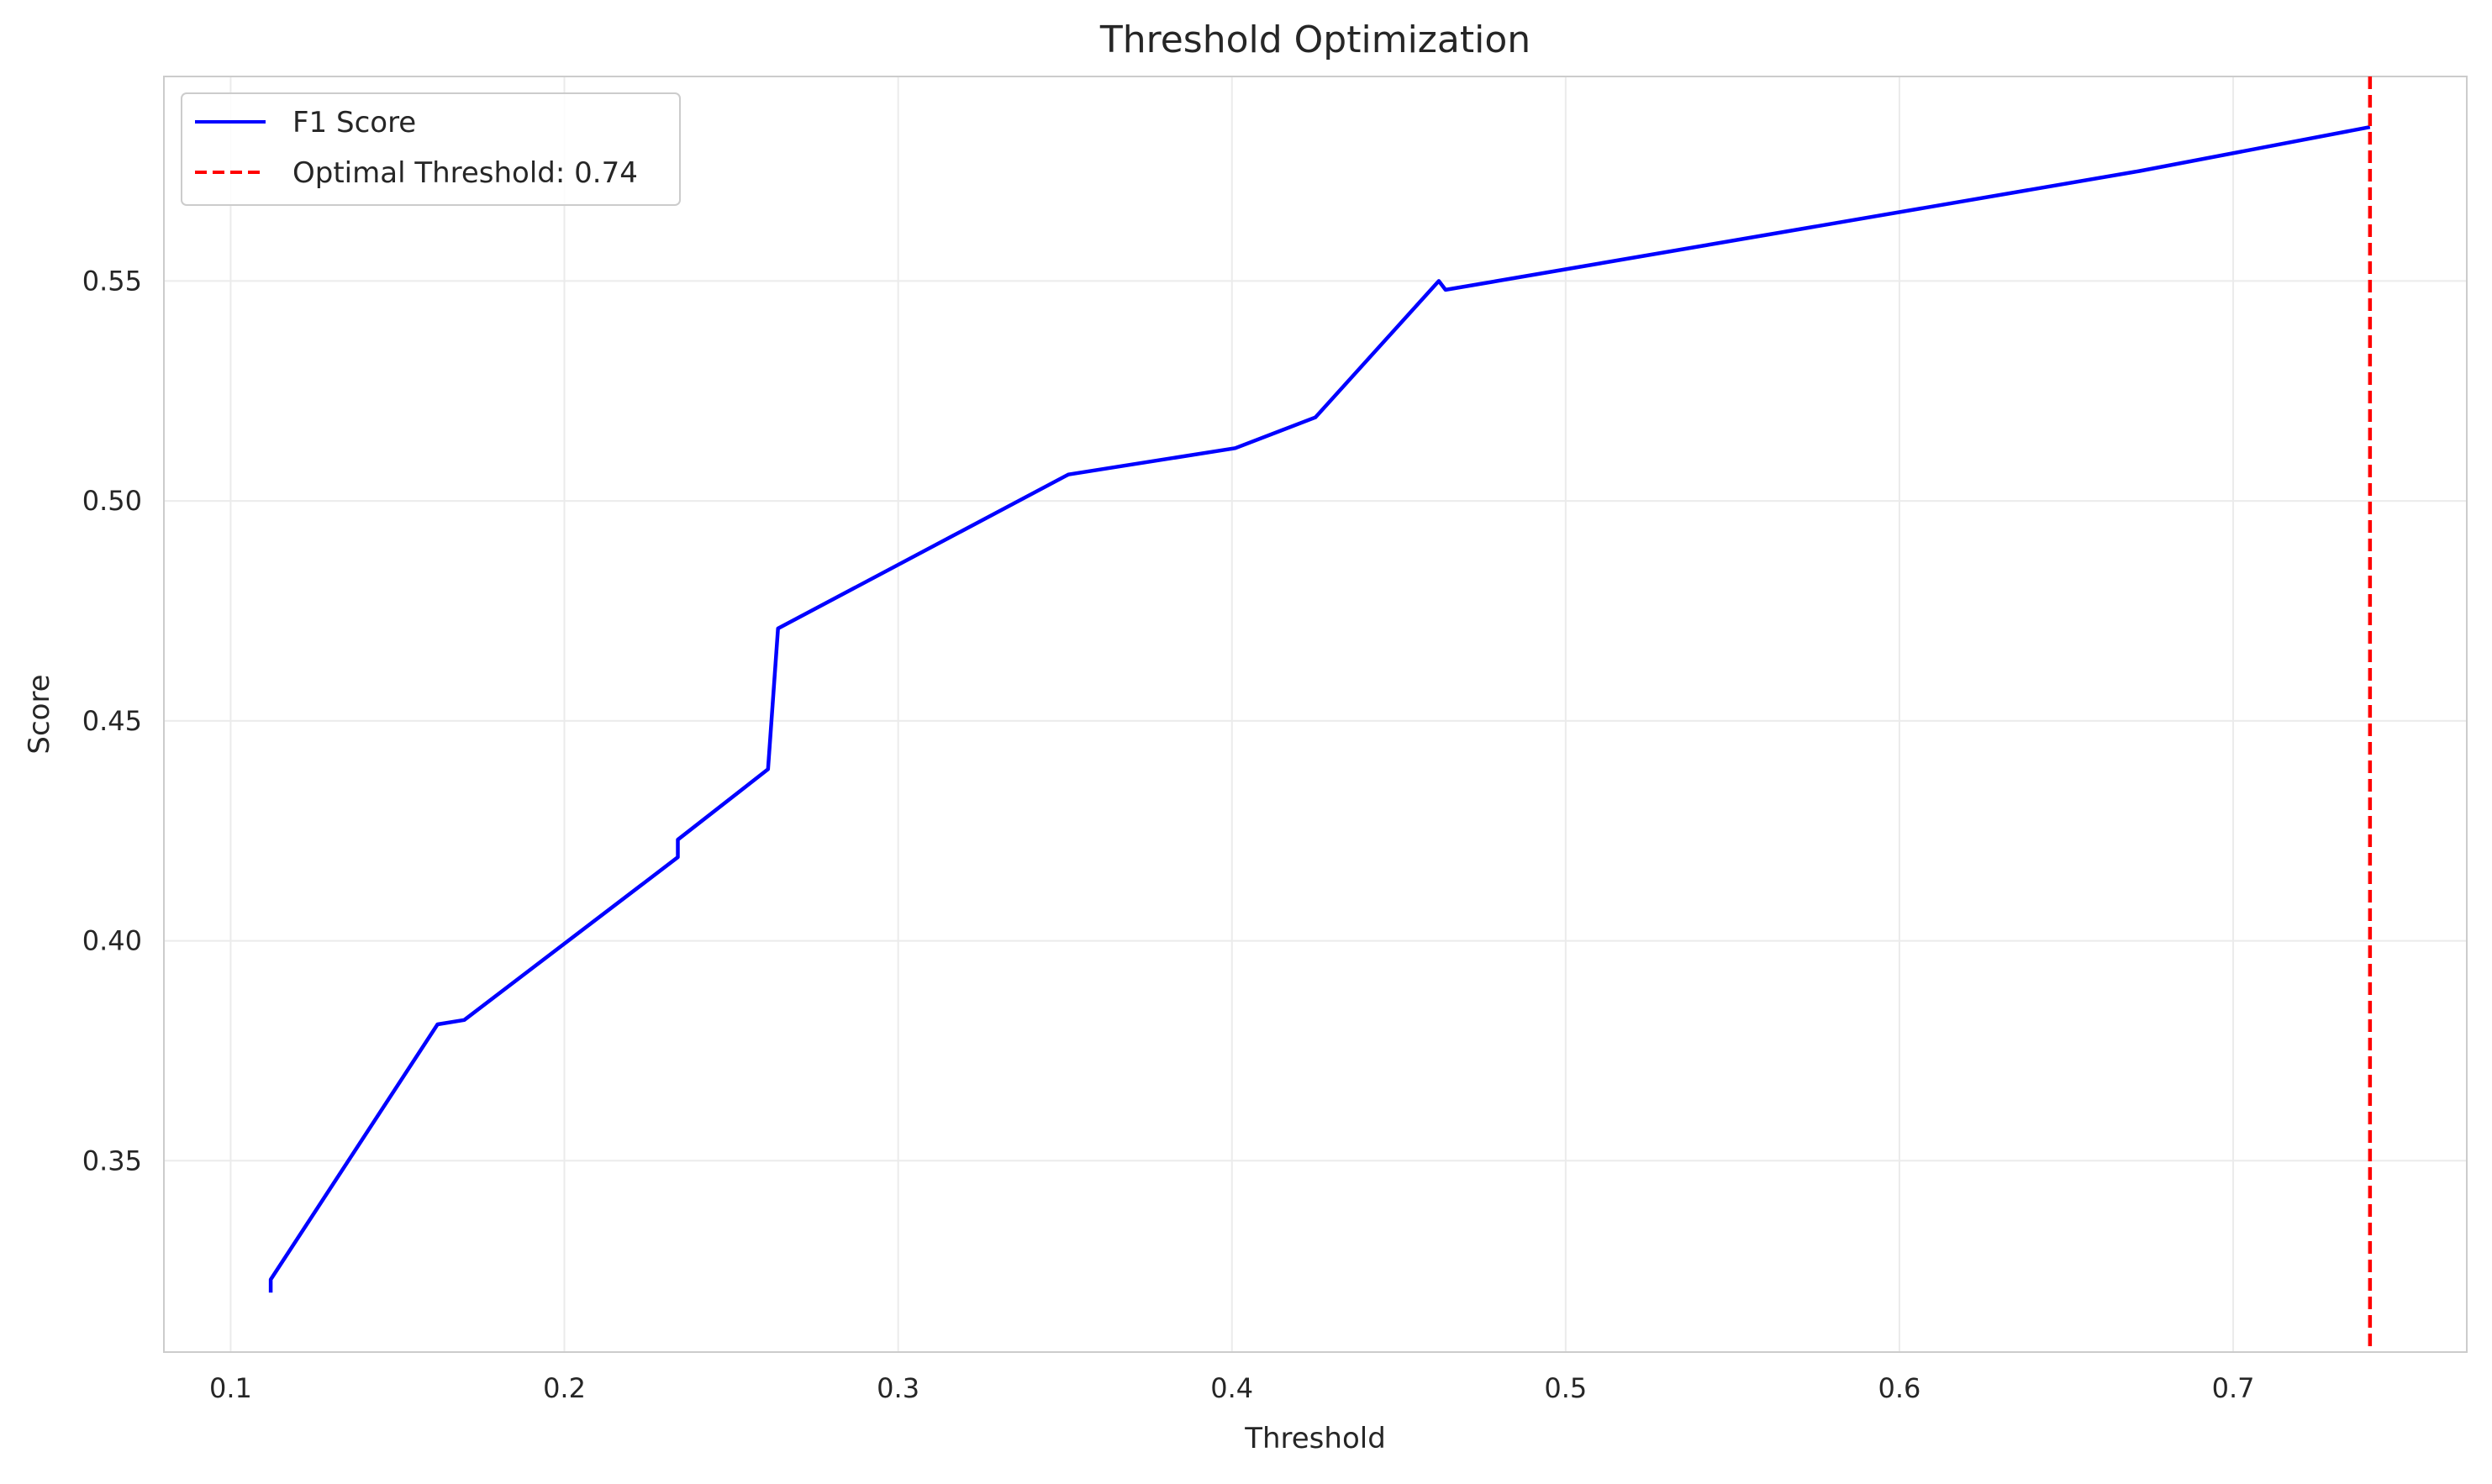 The height and width of the screenshot is (1484, 2492). I want to click on y-tick-label: 0.45, so click(112, 721).